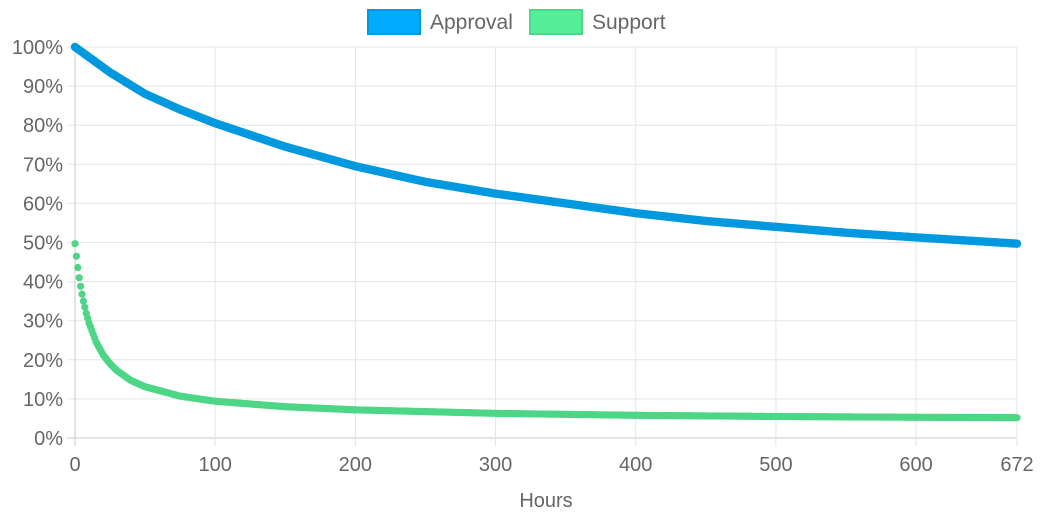  I want to click on y-tick-label: 90%, so click(43, 87).